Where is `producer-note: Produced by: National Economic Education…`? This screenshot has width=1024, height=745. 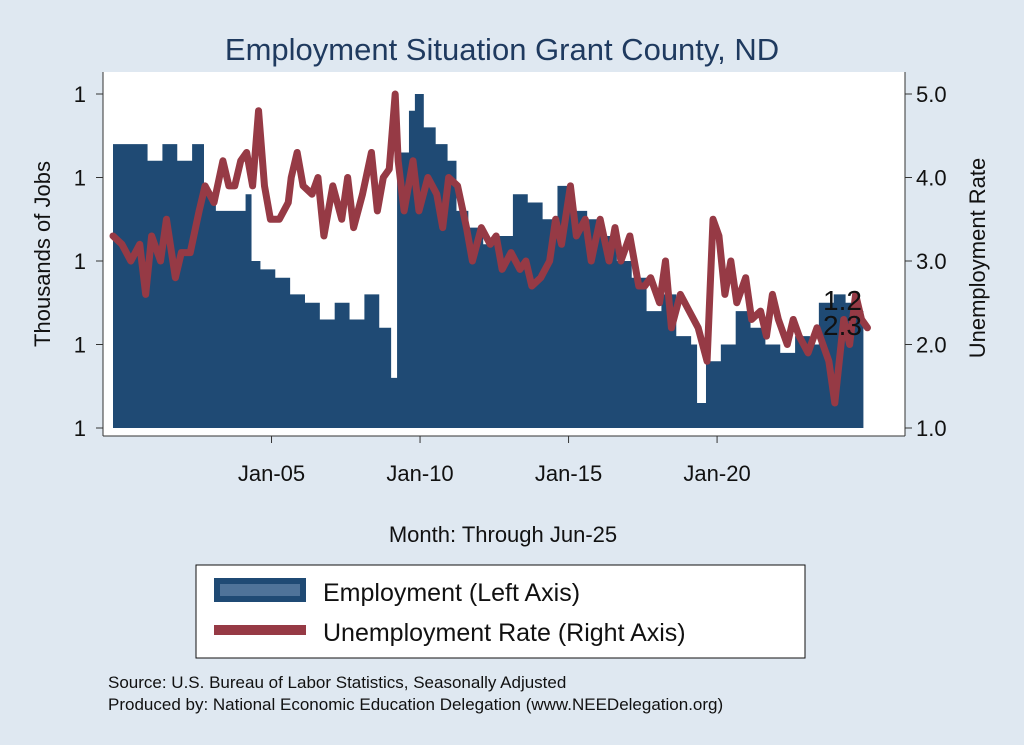
producer-note: Produced by: National Economic Education… is located at coordinates (415, 704).